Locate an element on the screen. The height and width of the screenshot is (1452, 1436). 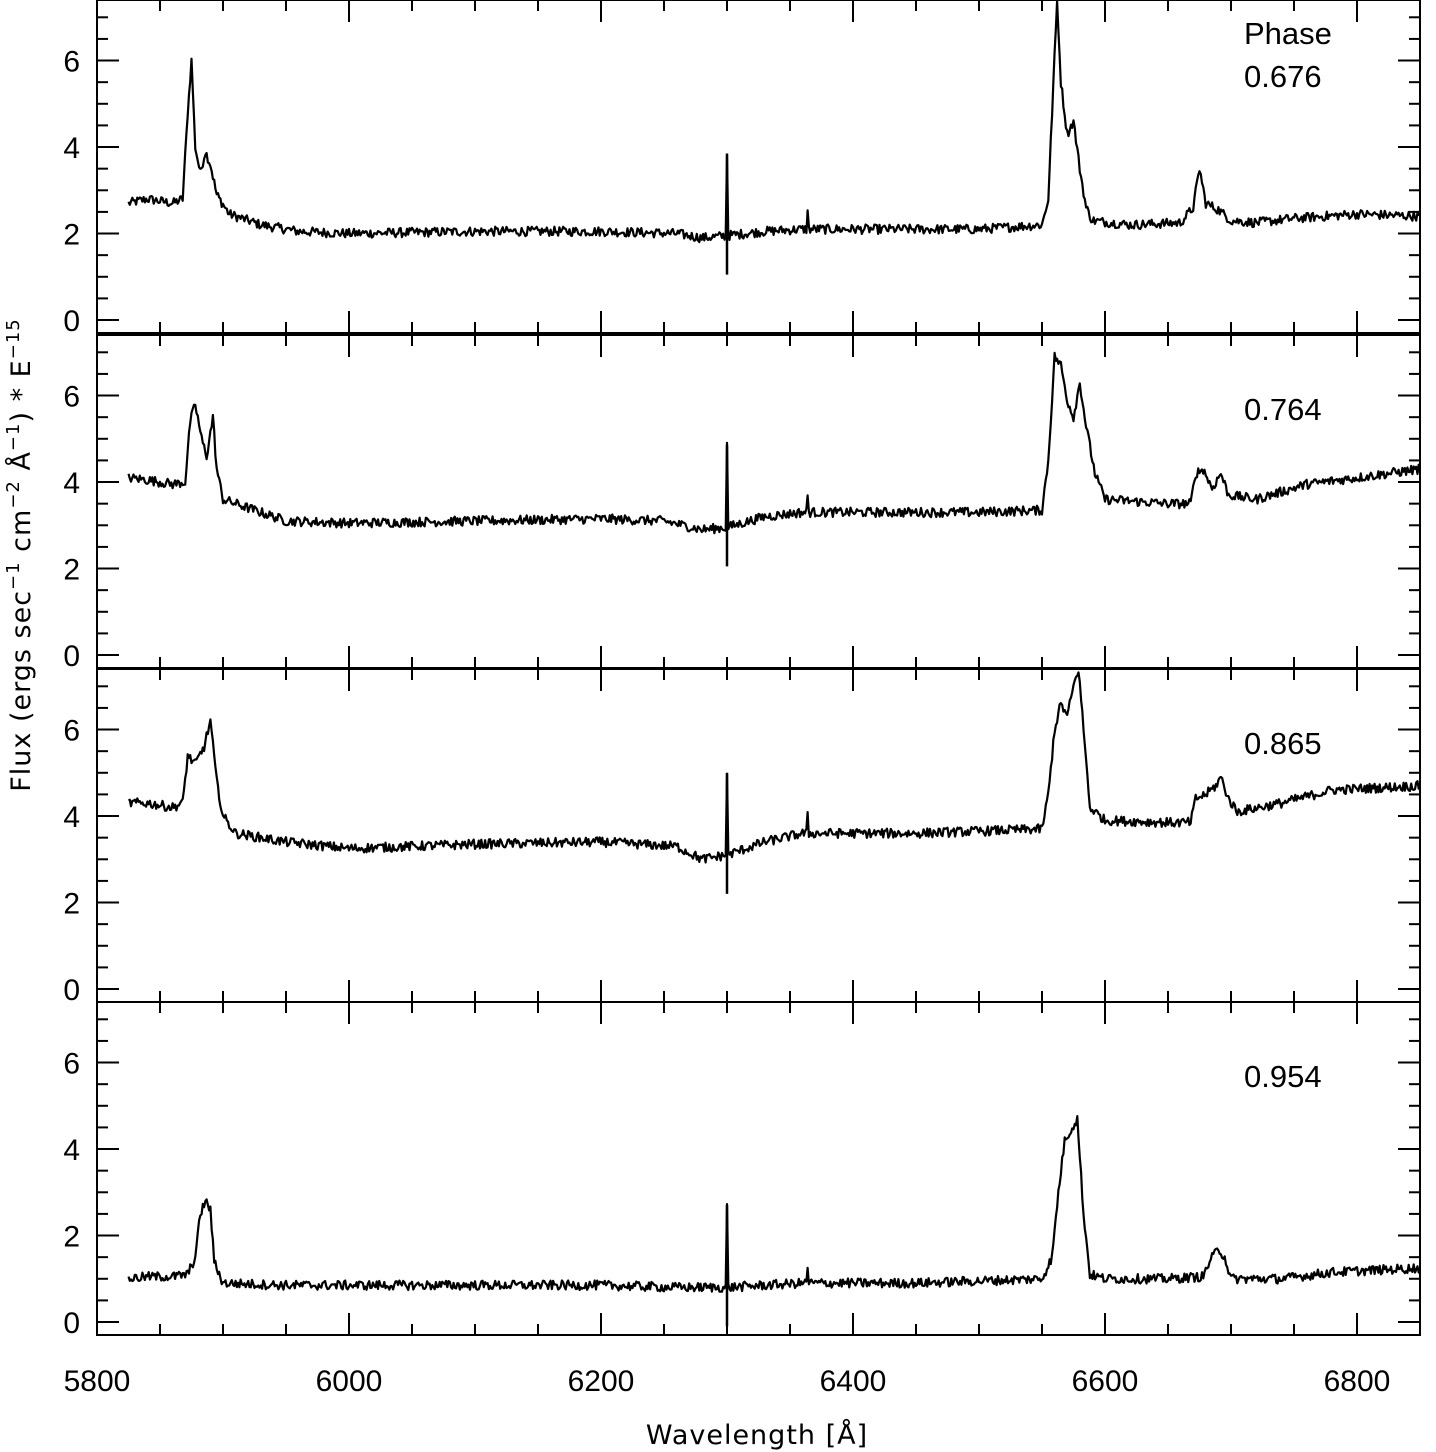
x-tick-label: 5800 is located at coordinates (97, 1381).